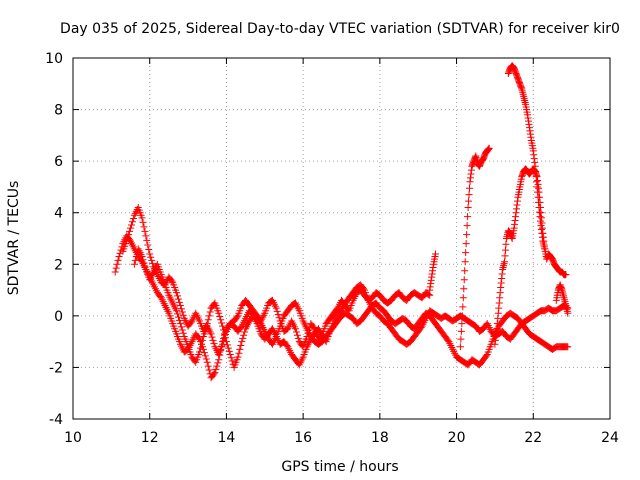  What do you see at coordinates (339, 467) in the screenshot?
I see `x-axis-label: GPS time / hours` at bounding box center [339, 467].